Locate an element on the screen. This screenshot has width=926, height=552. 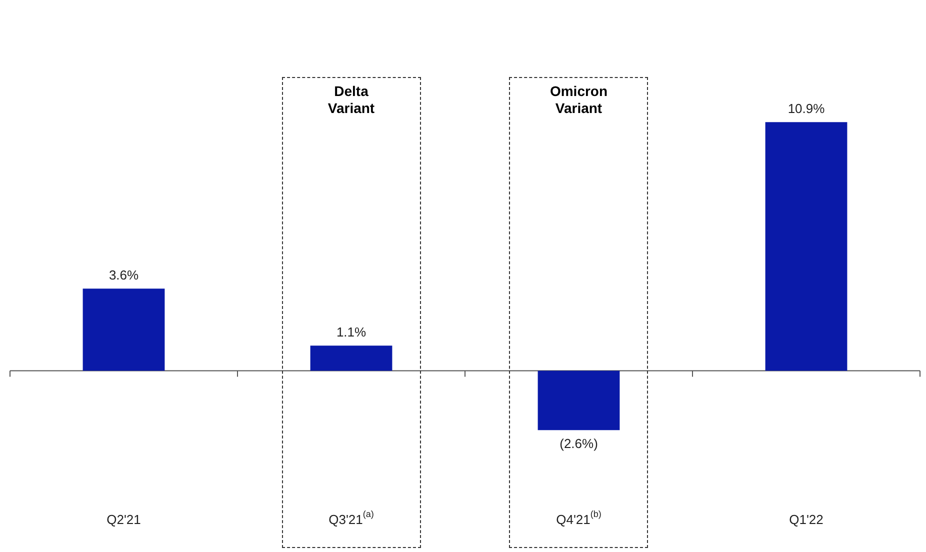
data-label: 3.6% is located at coordinates (123, 275).